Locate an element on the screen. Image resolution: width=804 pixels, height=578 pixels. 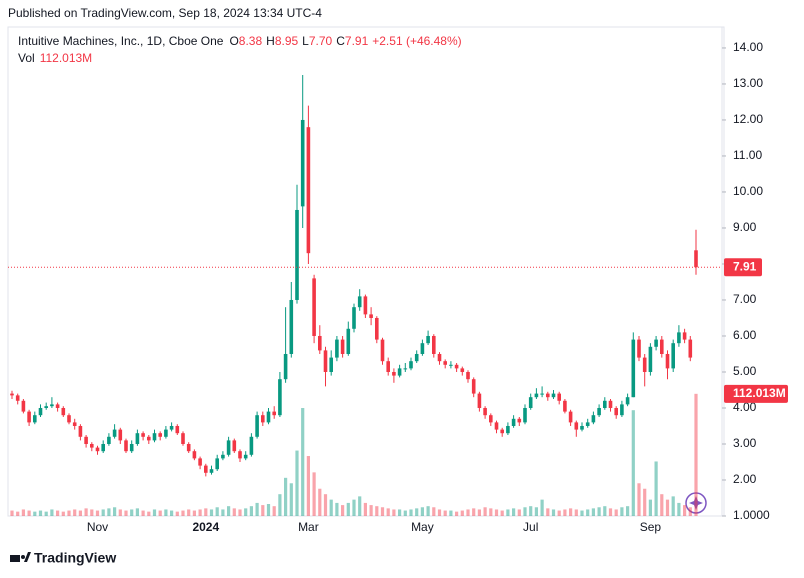
legend-change: +2.51 (+46.48%) is located at coordinates (416, 41).